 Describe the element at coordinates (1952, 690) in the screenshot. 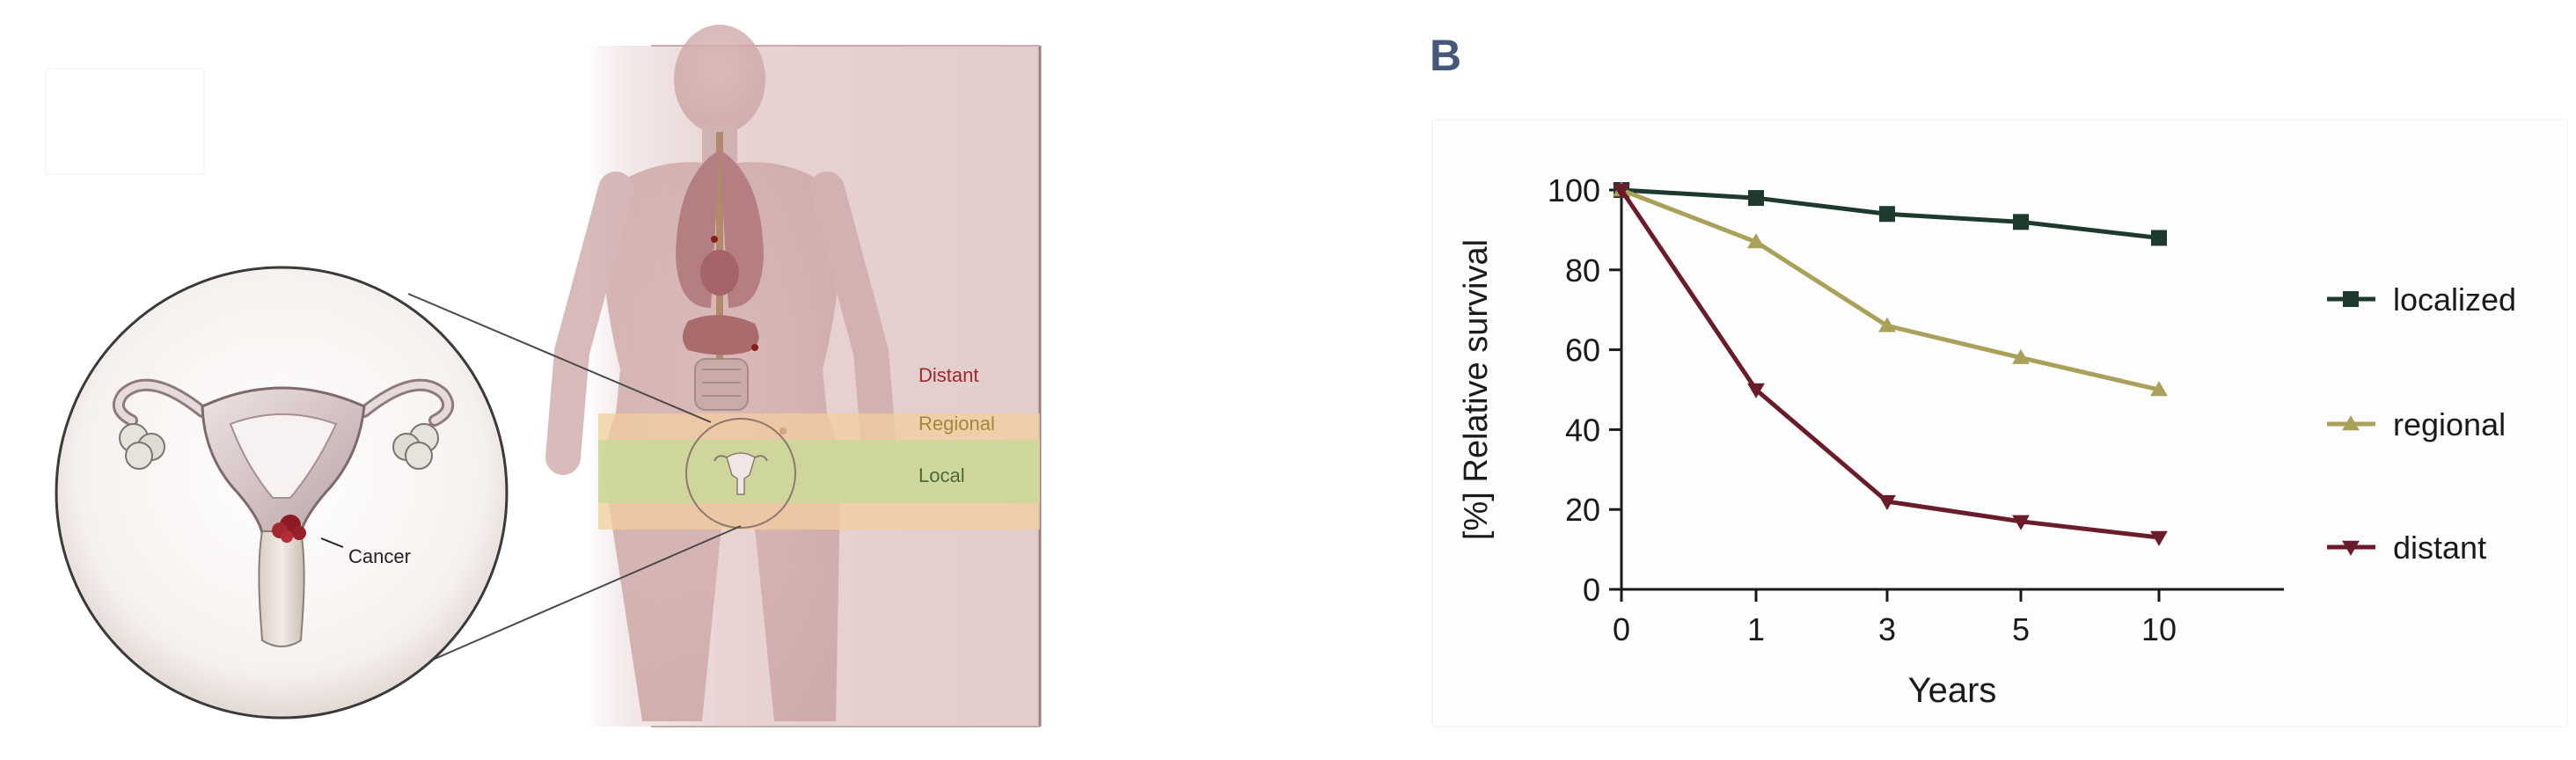

I see `x-axis-label: Years` at that location.